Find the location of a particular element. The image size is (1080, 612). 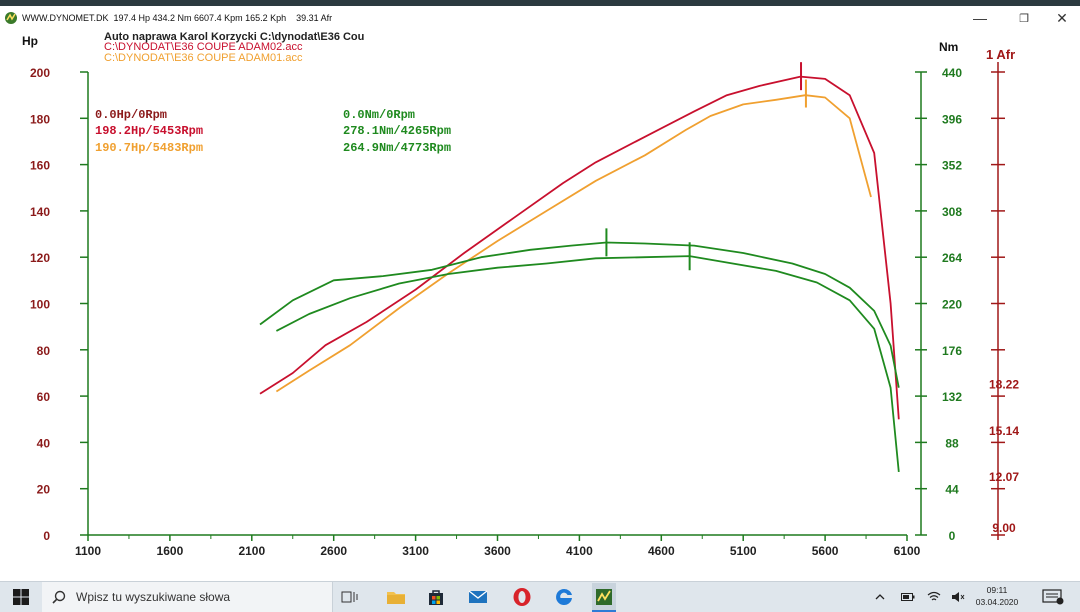

x-tick-label: 1600 is located at coordinates (170, 551).